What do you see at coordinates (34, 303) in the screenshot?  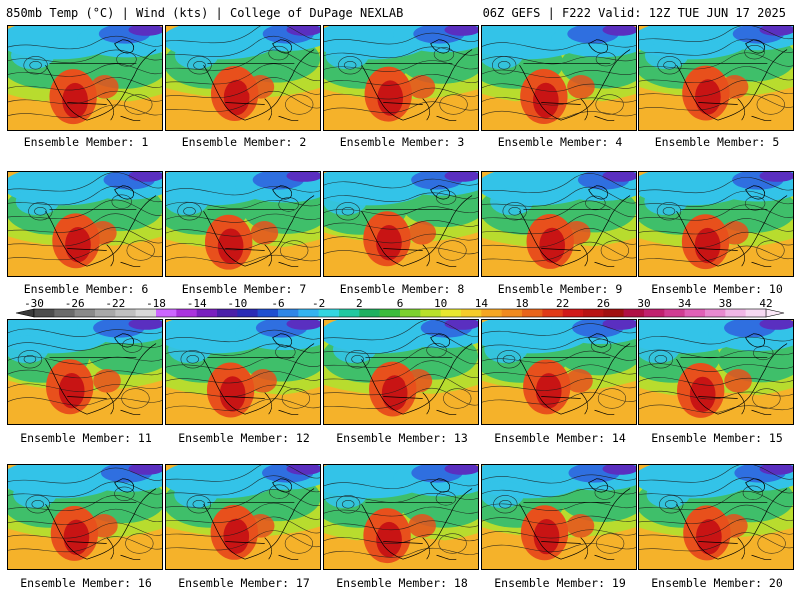 I see `colorbar-tick-label: -30` at bounding box center [34, 303].